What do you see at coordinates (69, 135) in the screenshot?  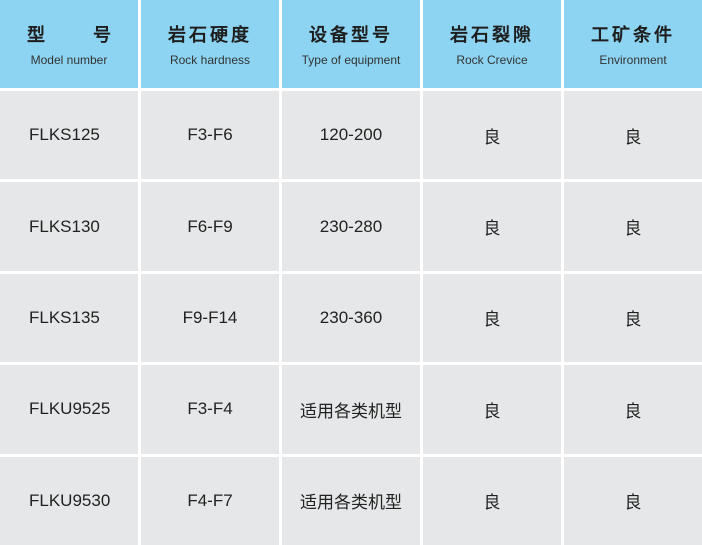 I see `cell-model-number: FLKS125` at bounding box center [69, 135].